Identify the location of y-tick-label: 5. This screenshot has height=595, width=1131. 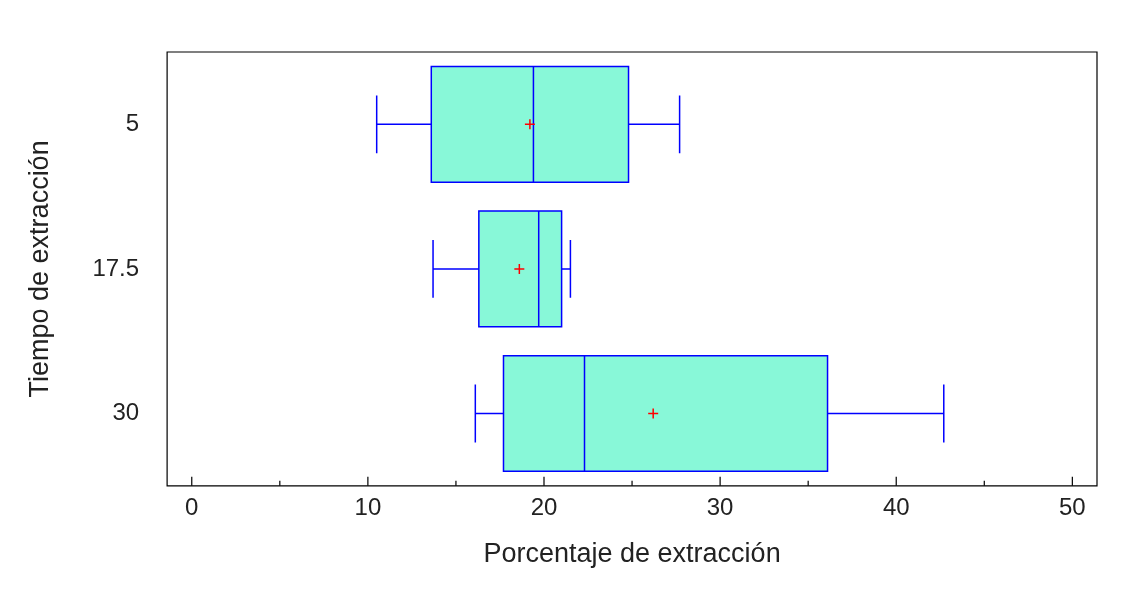
(132, 122).